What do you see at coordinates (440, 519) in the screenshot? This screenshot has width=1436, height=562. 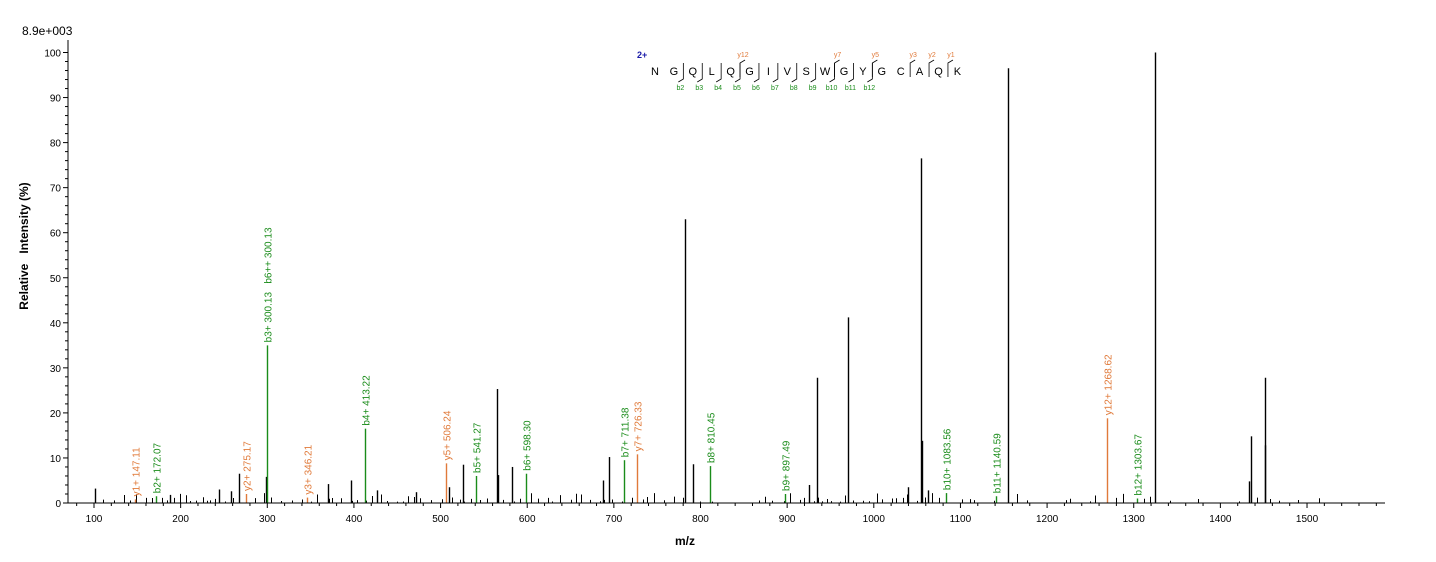 I see `x-tick-label: 500` at bounding box center [440, 519].